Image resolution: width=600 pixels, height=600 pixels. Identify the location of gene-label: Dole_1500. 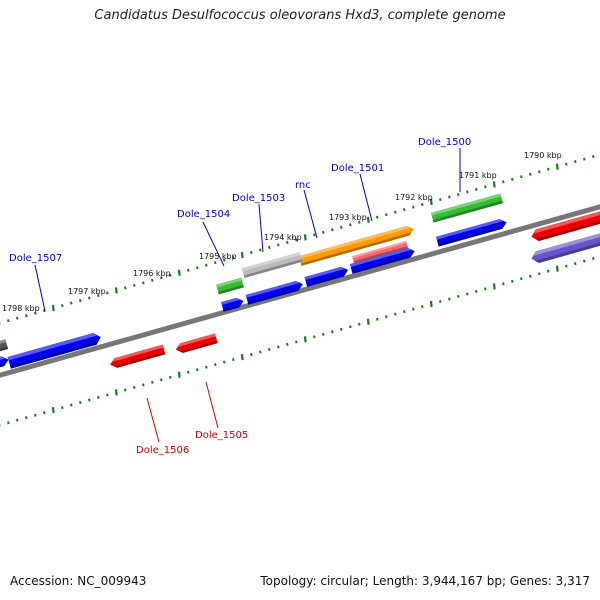
(444, 142).